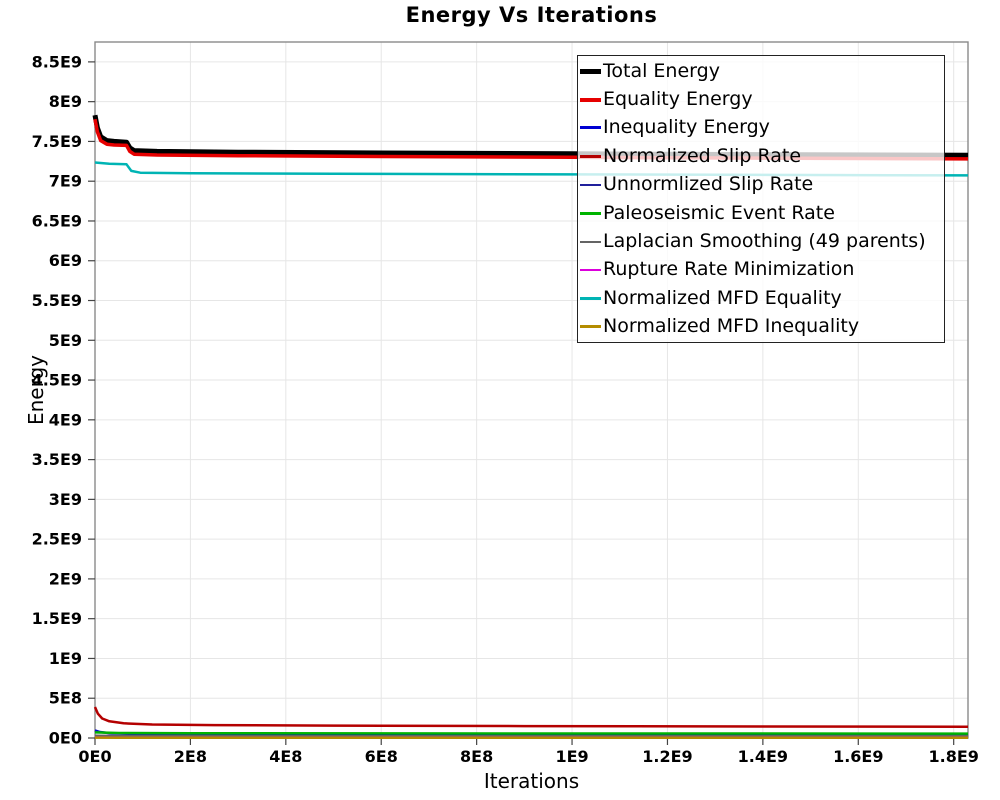 This screenshot has width=1000, height=800. Describe the element at coordinates (285, 756) in the screenshot. I see `x-tick-label: 4E8` at that location.